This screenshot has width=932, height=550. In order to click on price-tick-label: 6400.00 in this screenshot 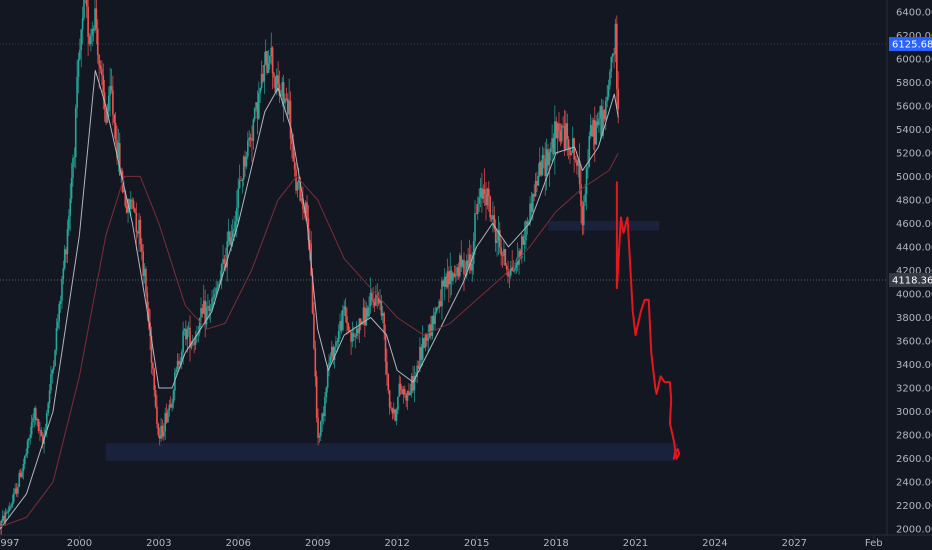, I will do `click(914, 12)`.